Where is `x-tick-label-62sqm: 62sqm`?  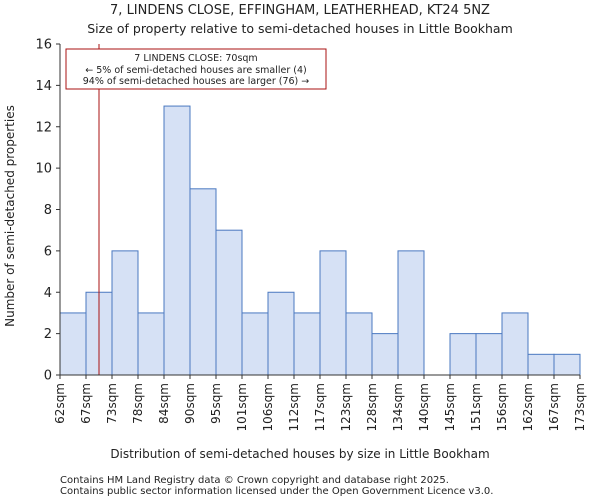
x-tick-label-62sqm: 62sqm is located at coordinates (60, 403).